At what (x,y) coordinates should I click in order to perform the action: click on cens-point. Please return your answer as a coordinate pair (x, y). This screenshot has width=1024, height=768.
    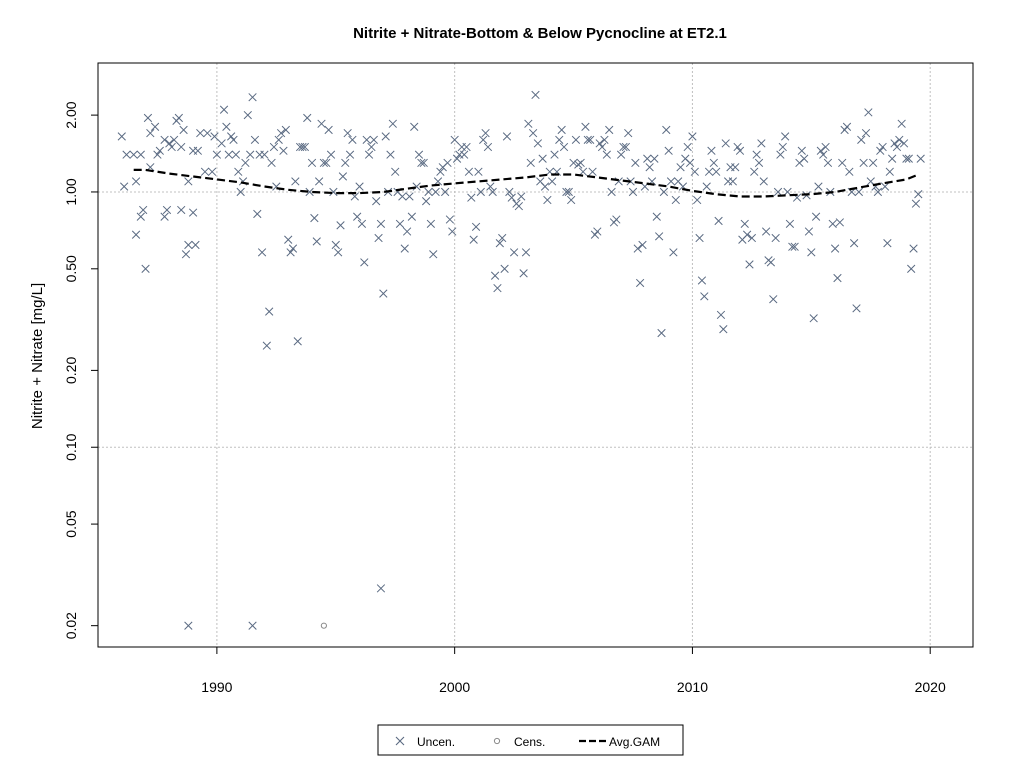
    Looking at the image, I should click on (323, 625).